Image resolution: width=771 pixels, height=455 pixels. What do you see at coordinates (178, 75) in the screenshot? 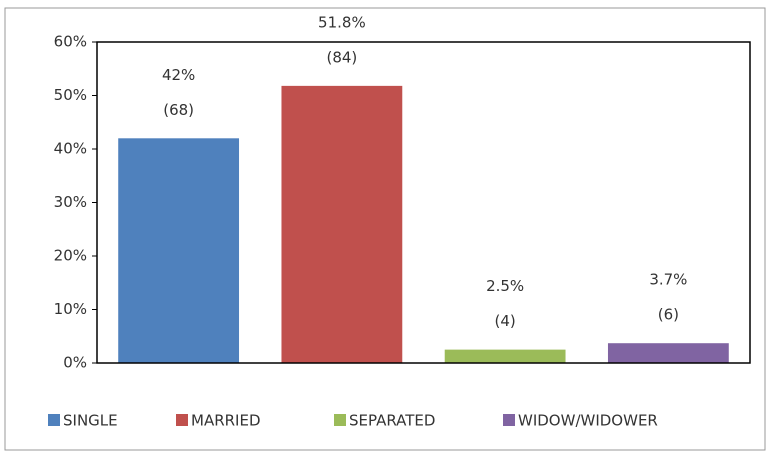
I see `value-label: 42%` at bounding box center [178, 75].